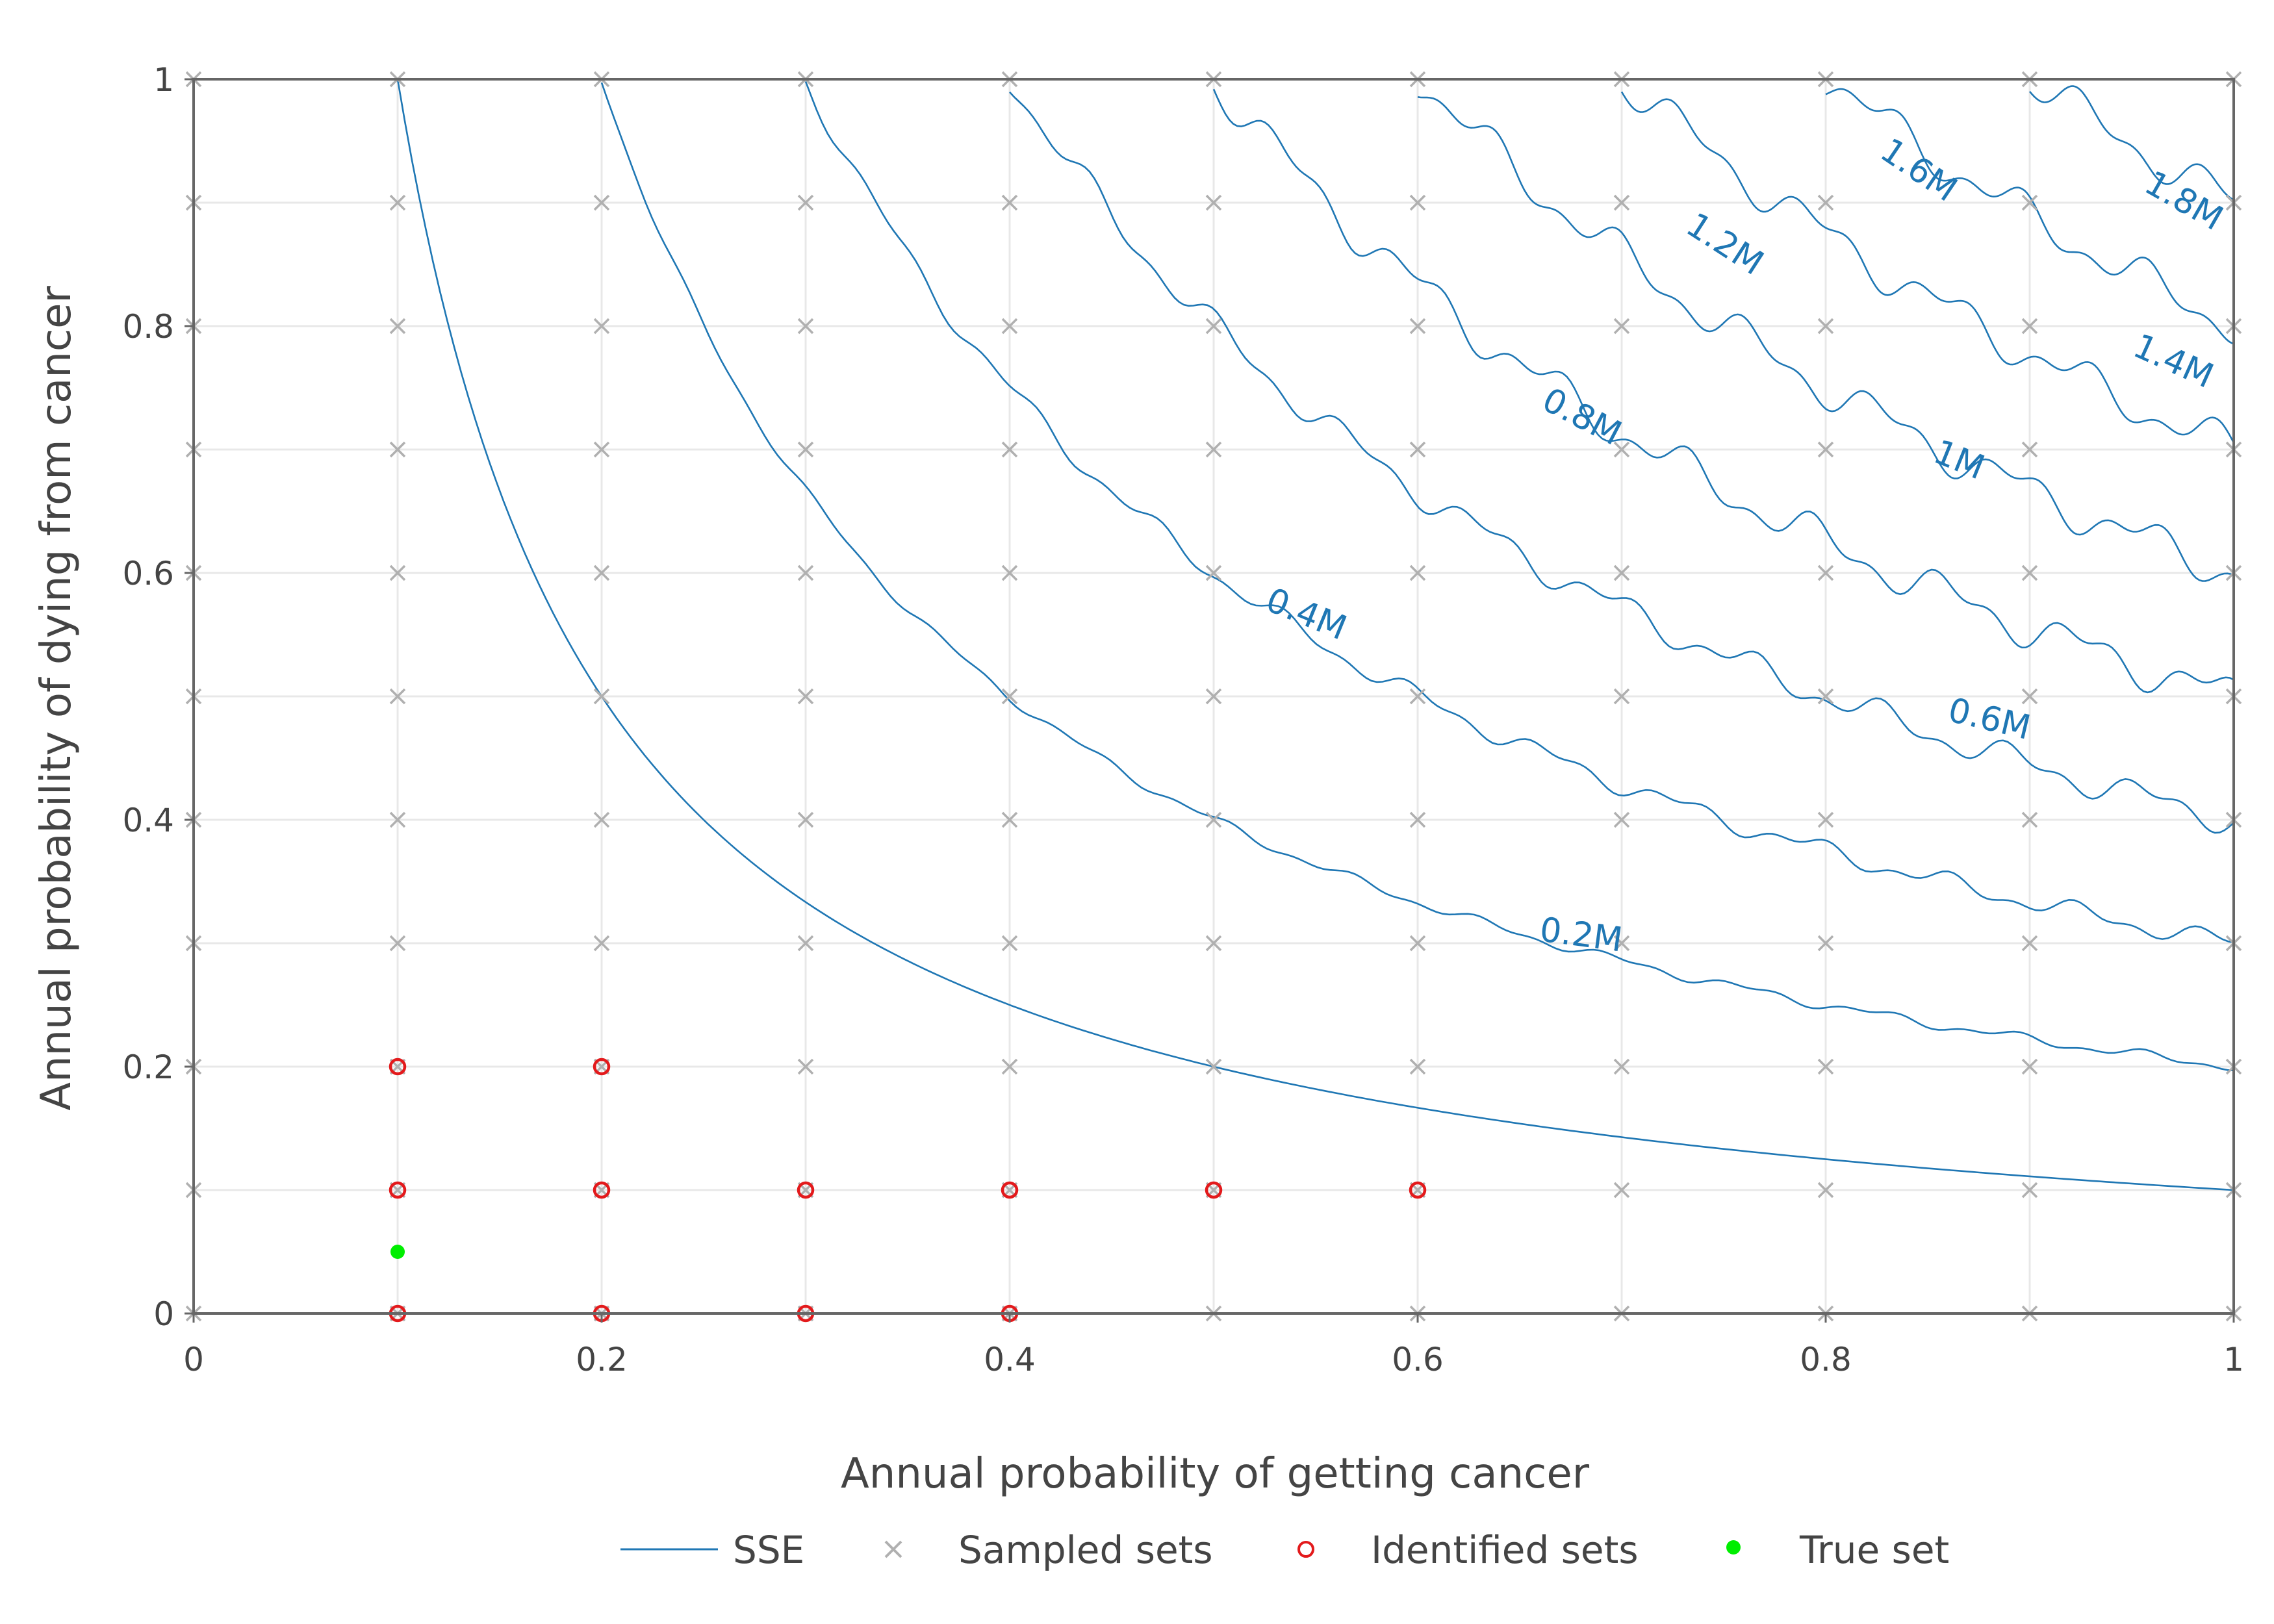 The image size is (2274, 1624). What do you see at coordinates (1733, 1547) in the screenshot?
I see `dot-icon` at bounding box center [1733, 1547].